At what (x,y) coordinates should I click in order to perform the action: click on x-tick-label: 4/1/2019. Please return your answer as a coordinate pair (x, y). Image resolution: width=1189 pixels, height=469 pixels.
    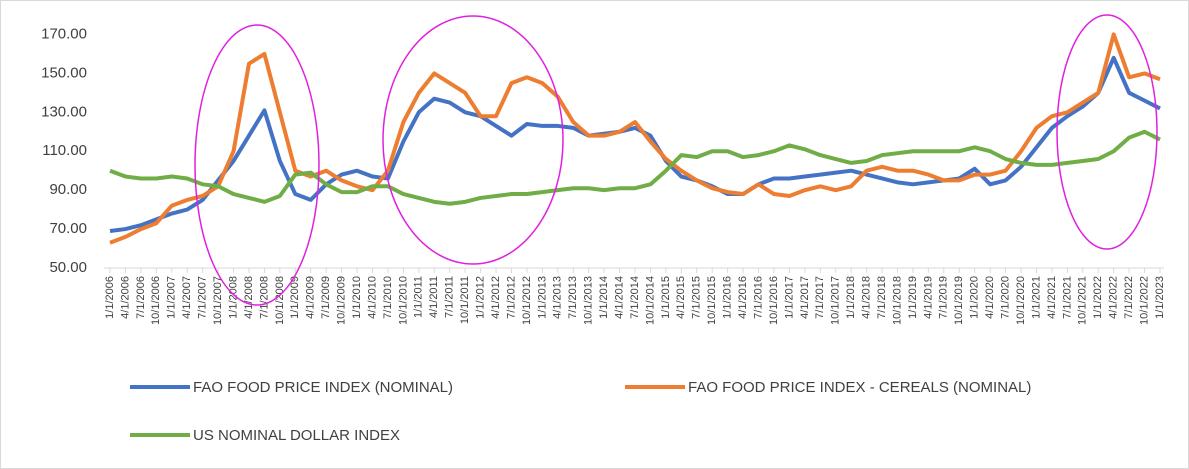
    Looking at the image, I should click on (928, 297).